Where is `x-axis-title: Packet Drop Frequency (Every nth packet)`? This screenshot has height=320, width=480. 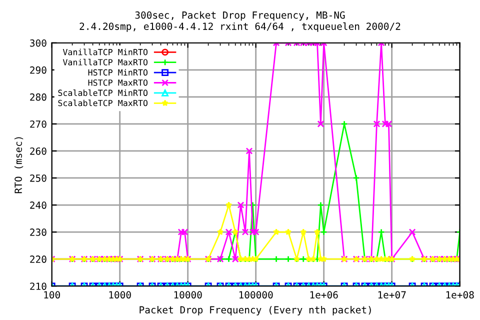 x-axis-title: Packet Drop Frequency (Every nth packet) is located at coordinates (255, 311).